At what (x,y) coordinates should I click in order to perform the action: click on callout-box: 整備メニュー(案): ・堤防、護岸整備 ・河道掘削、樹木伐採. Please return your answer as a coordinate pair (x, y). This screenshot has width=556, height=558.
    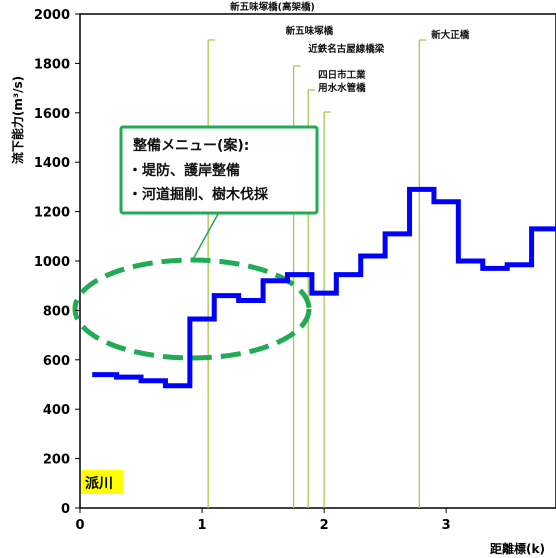
    Looking at the image, I should click on (219, 170).